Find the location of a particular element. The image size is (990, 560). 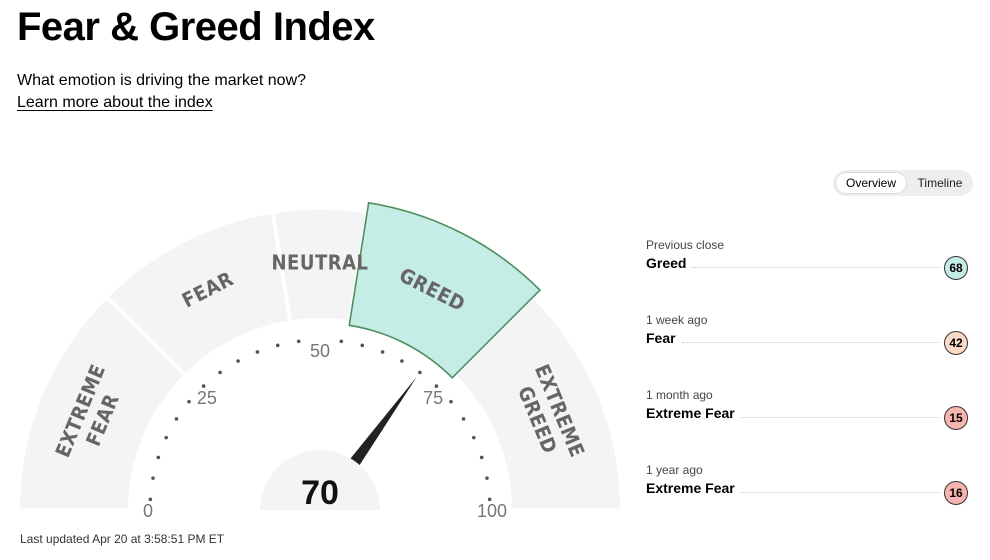

history-item: Previous close Greed 68 is located at coordinates (809, 268).